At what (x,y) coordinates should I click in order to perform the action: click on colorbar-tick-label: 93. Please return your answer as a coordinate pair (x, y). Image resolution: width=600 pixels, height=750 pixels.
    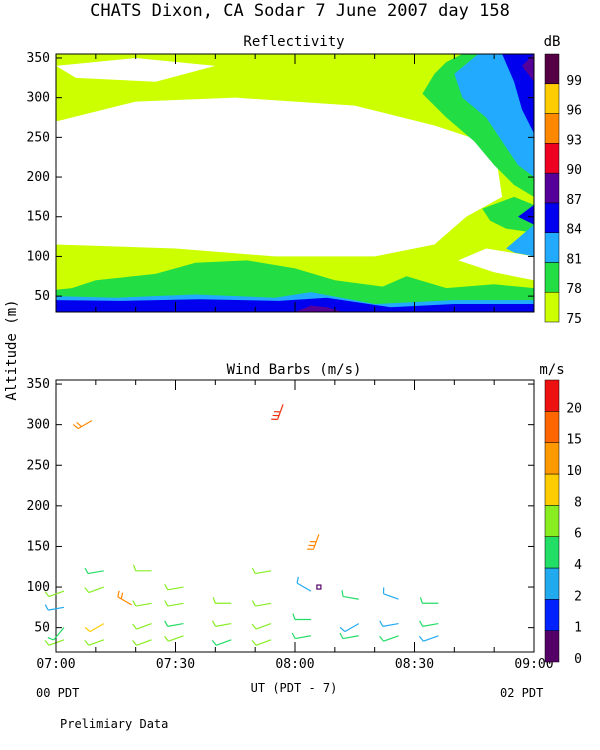
    Looking at the image, I should click on (574, 140).